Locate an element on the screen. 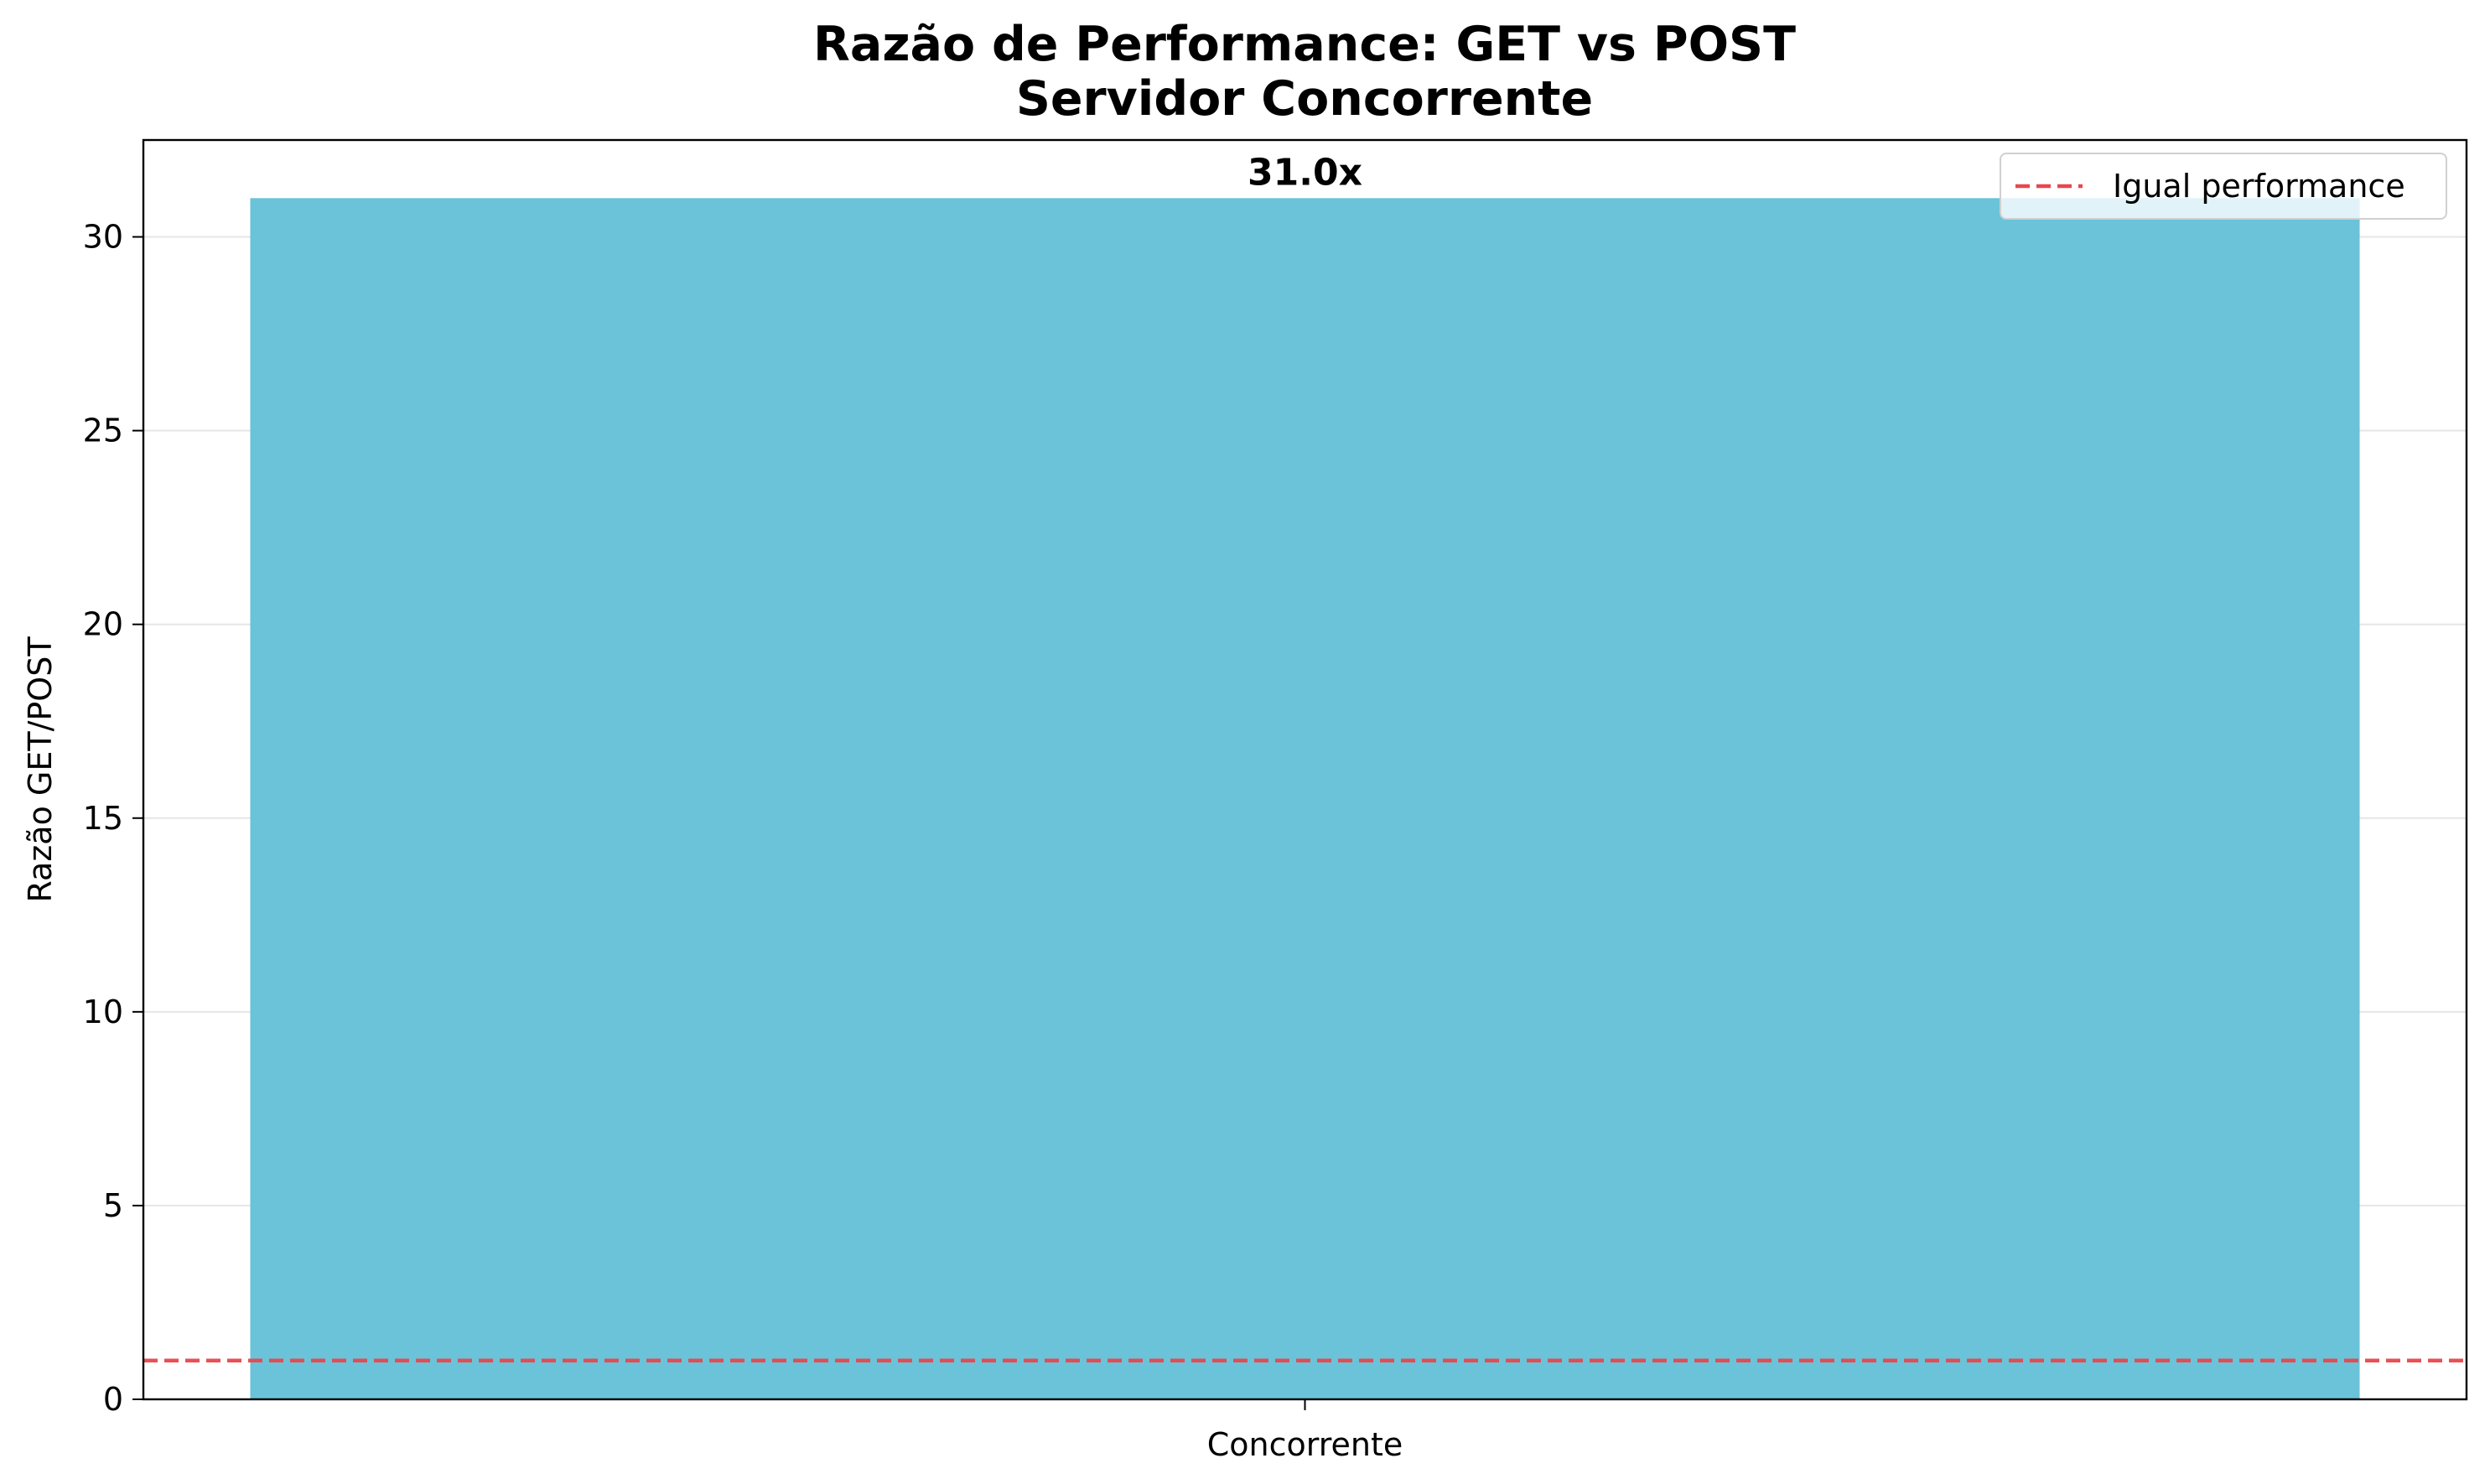  chart-subtitle: Servidor Concorrente is located at coordinates (1304, 99).